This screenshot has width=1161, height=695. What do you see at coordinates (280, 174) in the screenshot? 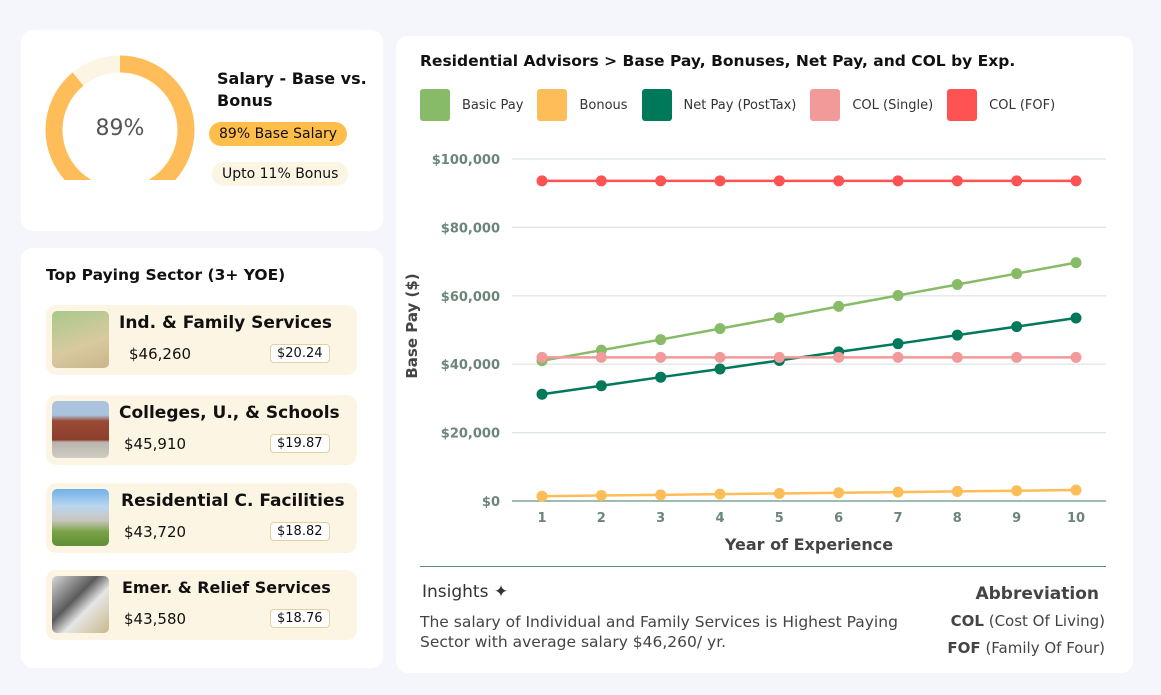
I see `bonus-badge: Upto 11% Bonus` at bounding box center [280, 174].